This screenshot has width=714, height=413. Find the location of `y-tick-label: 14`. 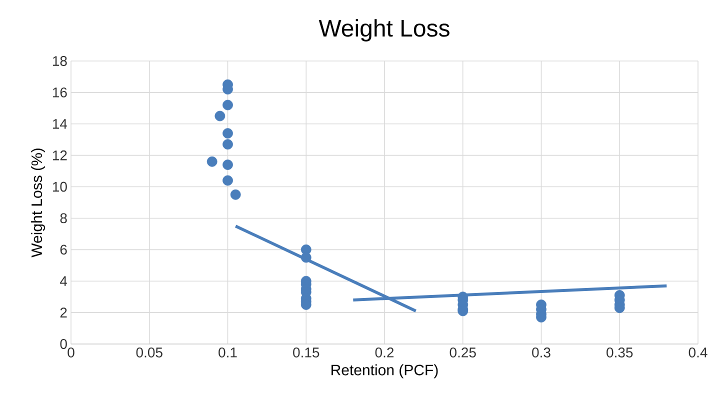

y-tick-label: 14 is located at coordinates (60, 124).